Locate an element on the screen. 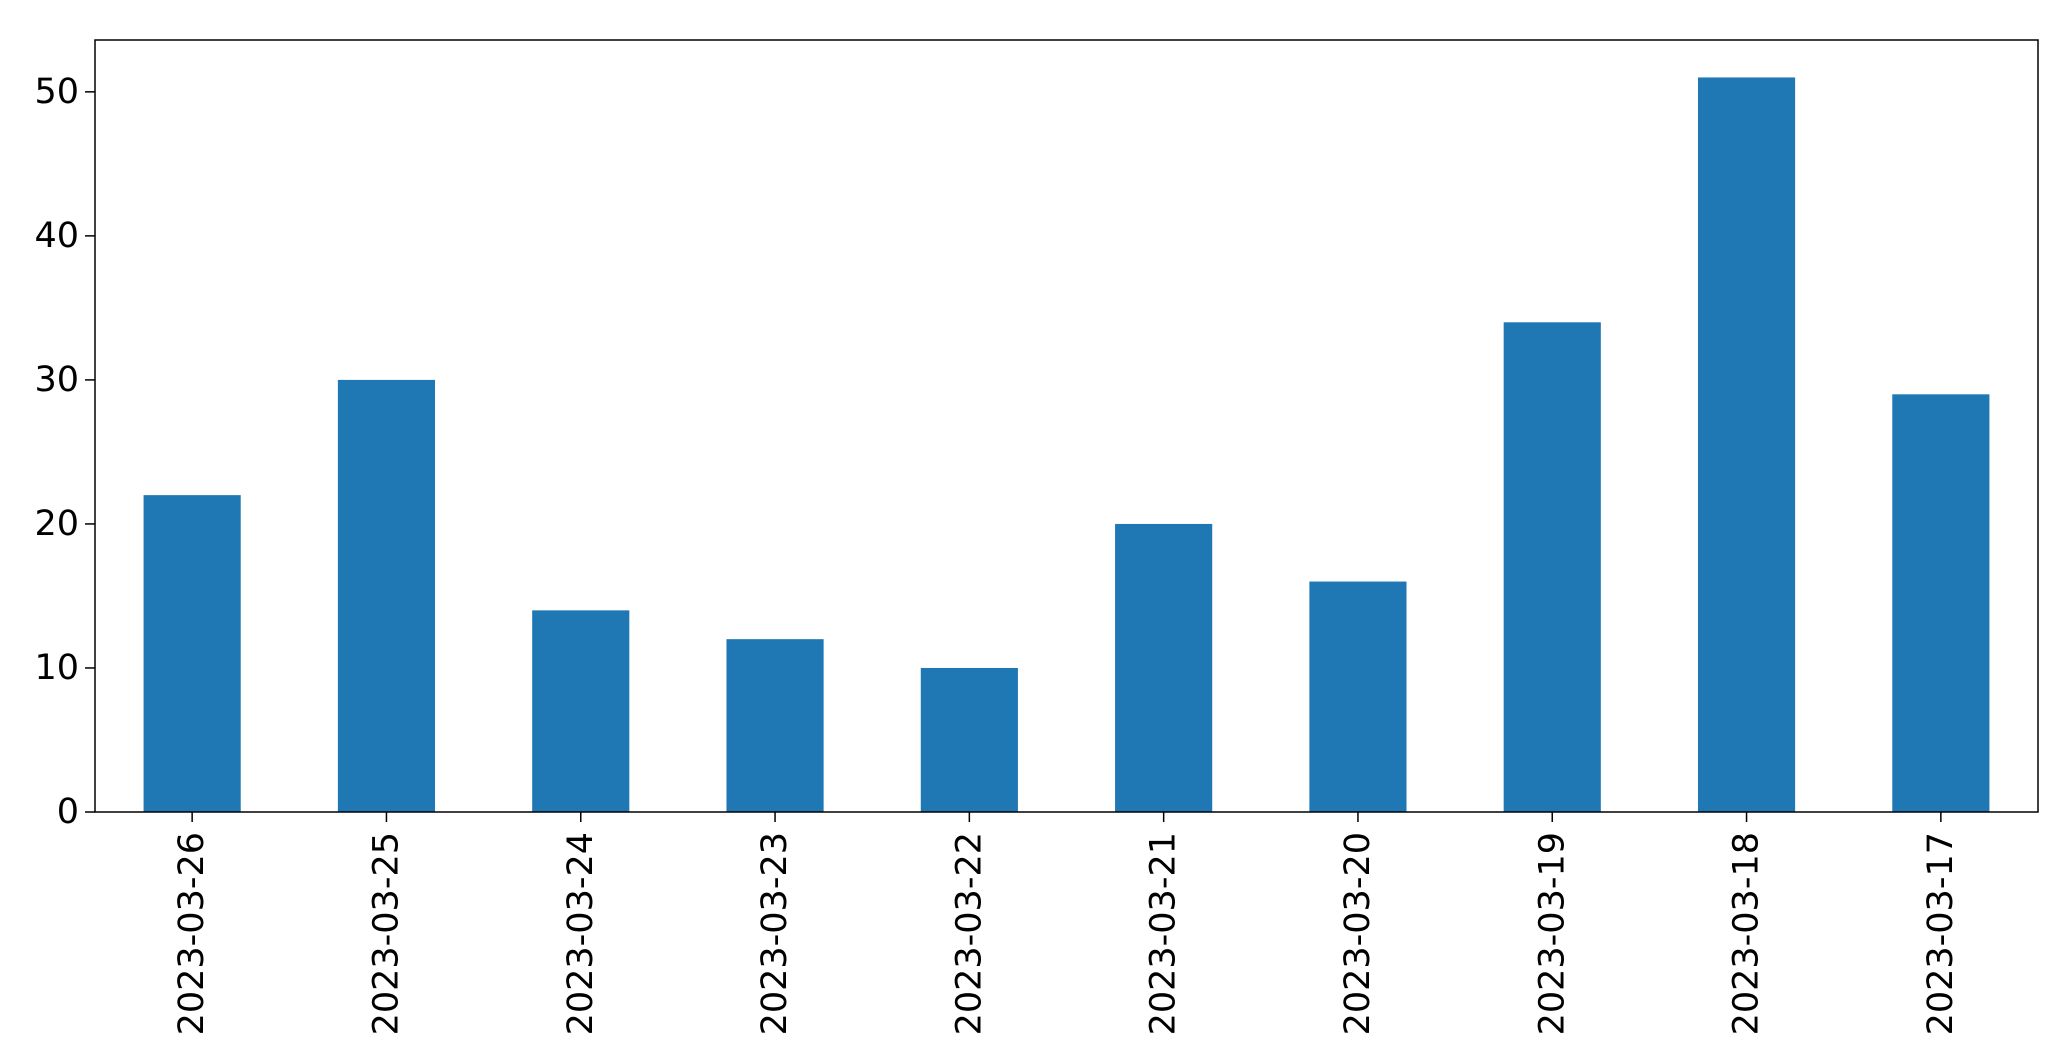 Image resolution: width=2071 pixels, height=1061 pixels. x-tick-label: 2023-03-26 is located at coordinates (192, 933).